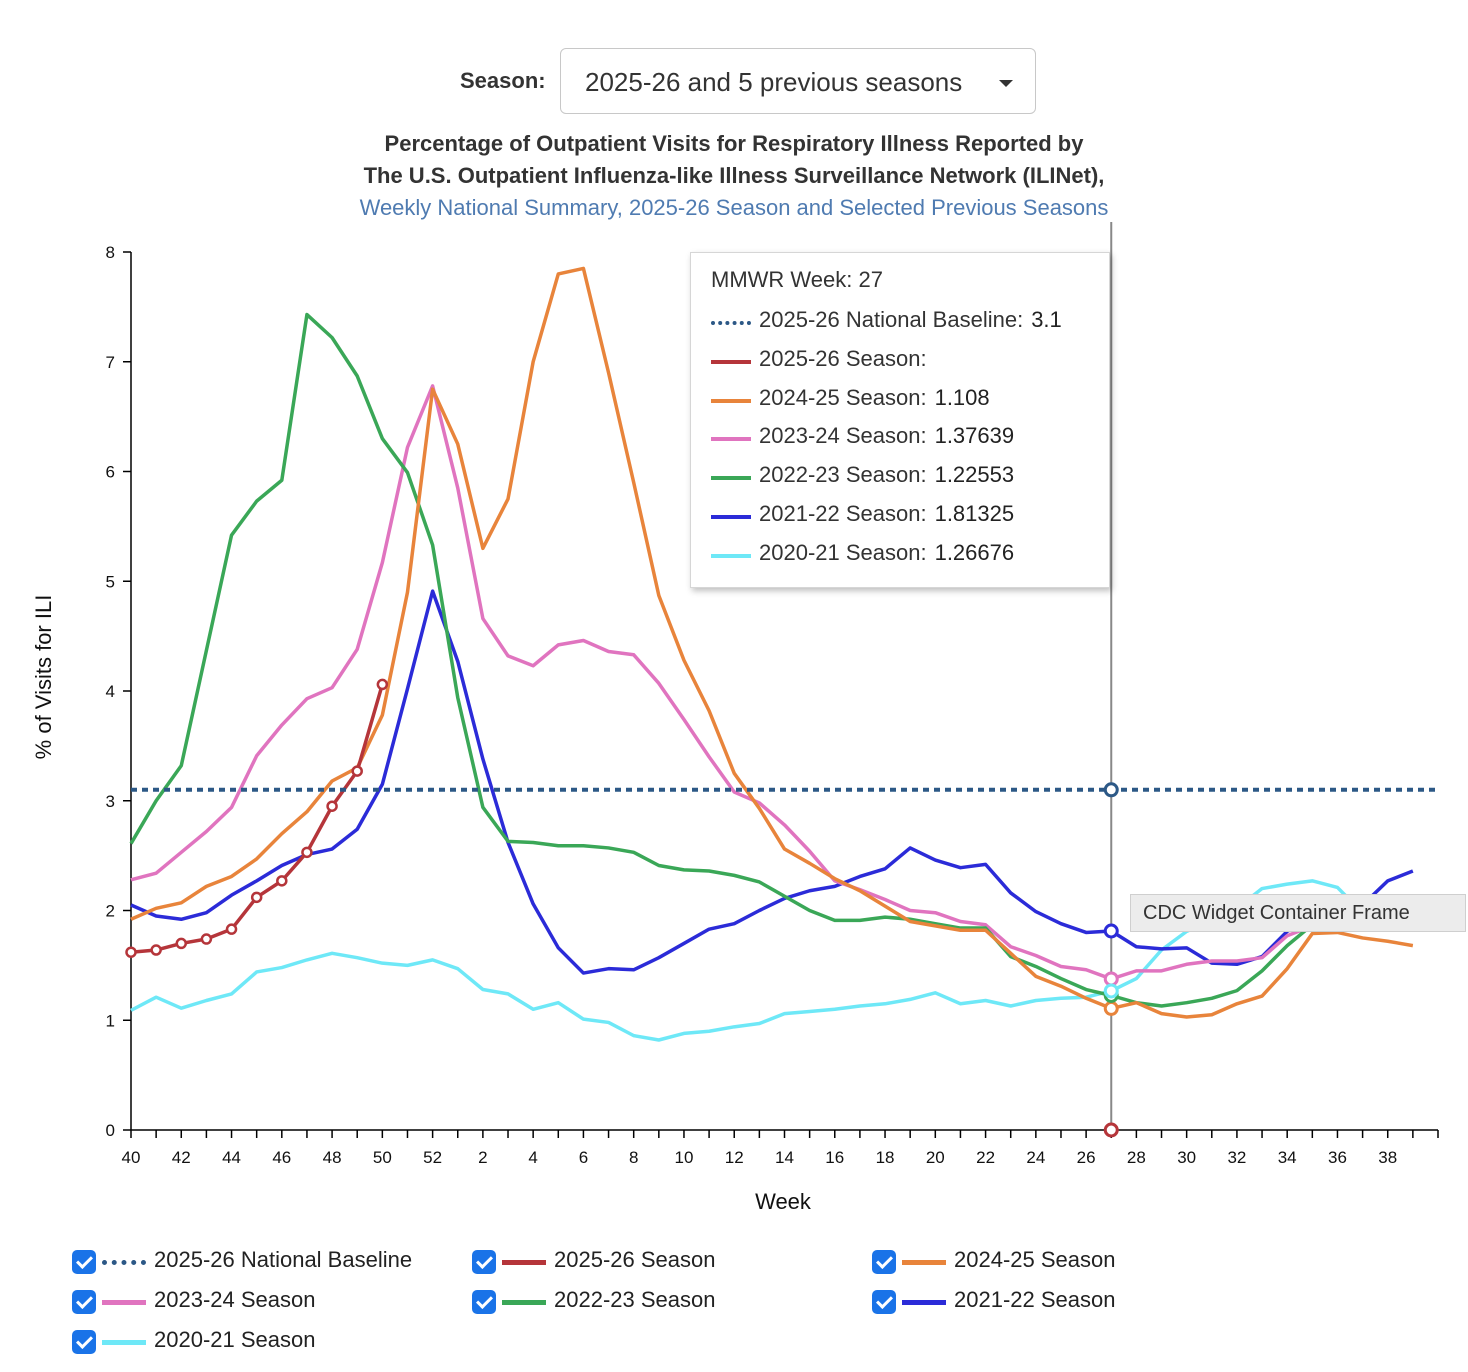 The width and height of the screenshot is (1468, 1372). I want to click on x-tick-label: 30, so click(1186, 1157).